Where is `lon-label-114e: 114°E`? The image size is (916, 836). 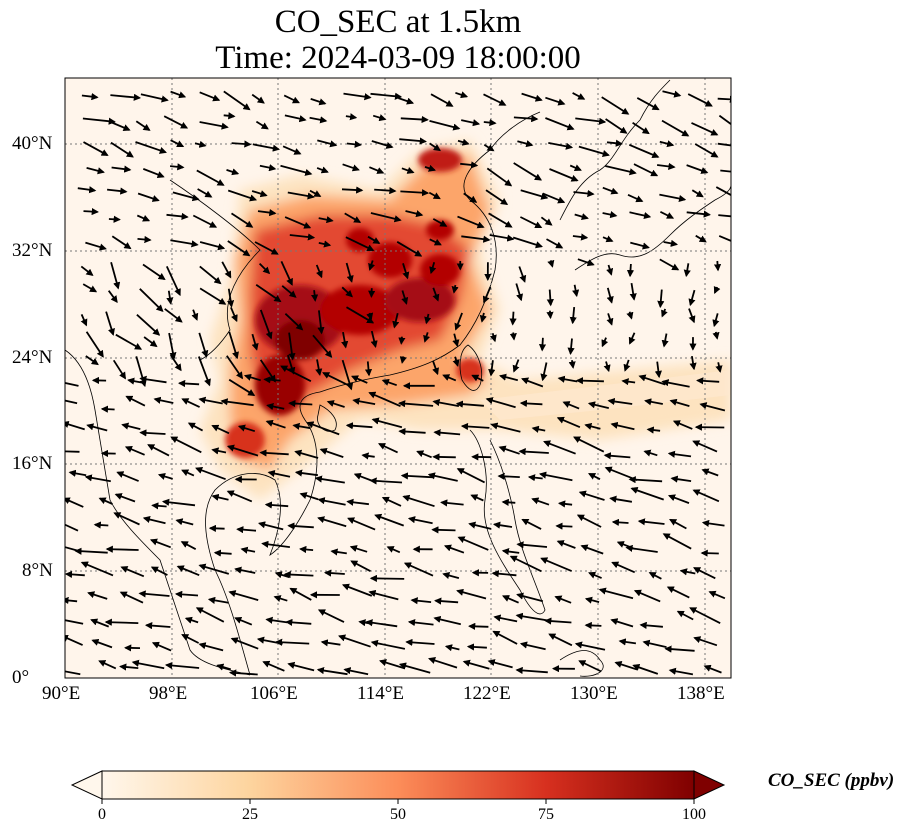 lon-label-114e: 114°E is located at coordinates (380, 693).